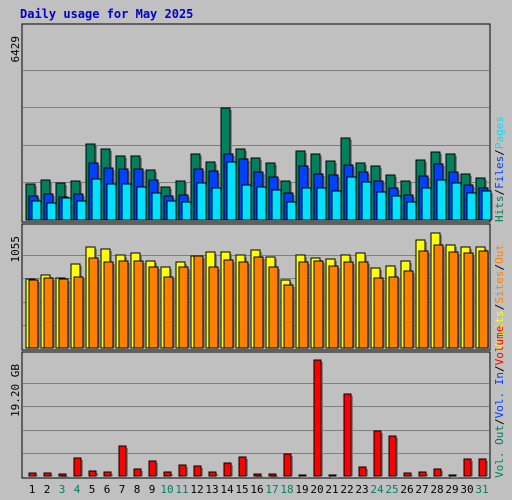 This screenshot has width=512, height=500. What do you see at coordinates (466, 489) in the screenshot?
I see `x-tick-label: 30` at bounding box center [466, 489].